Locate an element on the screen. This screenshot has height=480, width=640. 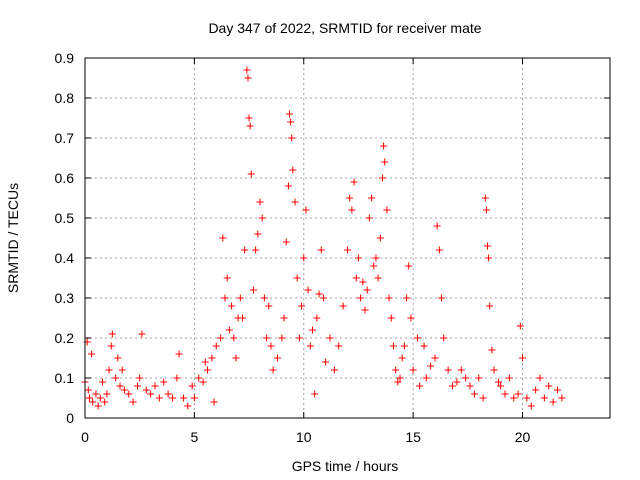
y-tick-label: 0.8 is located at coordinates (65, 98).